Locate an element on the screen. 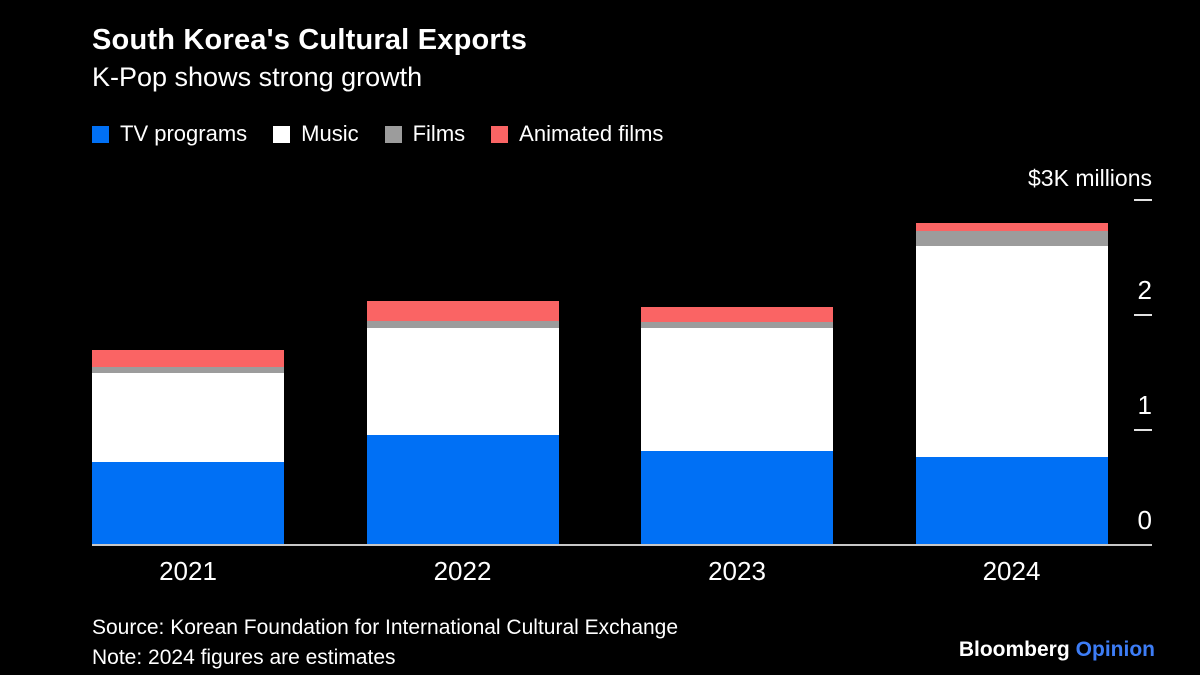 The image size is (1200, 675). legend-item-animated-films: Animated films is located at coordinates (577, 134).